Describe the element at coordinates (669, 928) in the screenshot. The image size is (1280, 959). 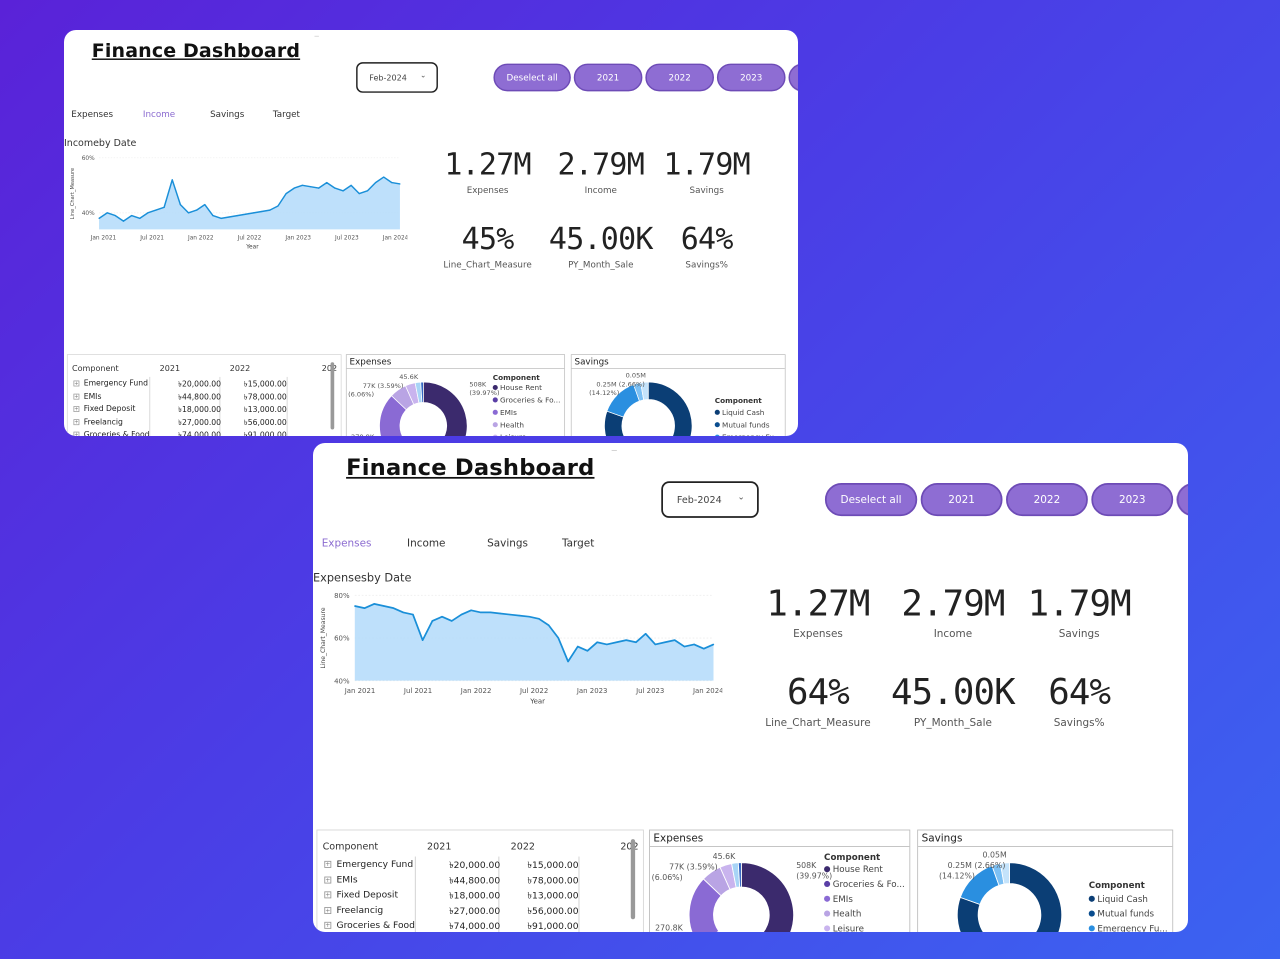
I see `donut-label: 270.8K` at that location.